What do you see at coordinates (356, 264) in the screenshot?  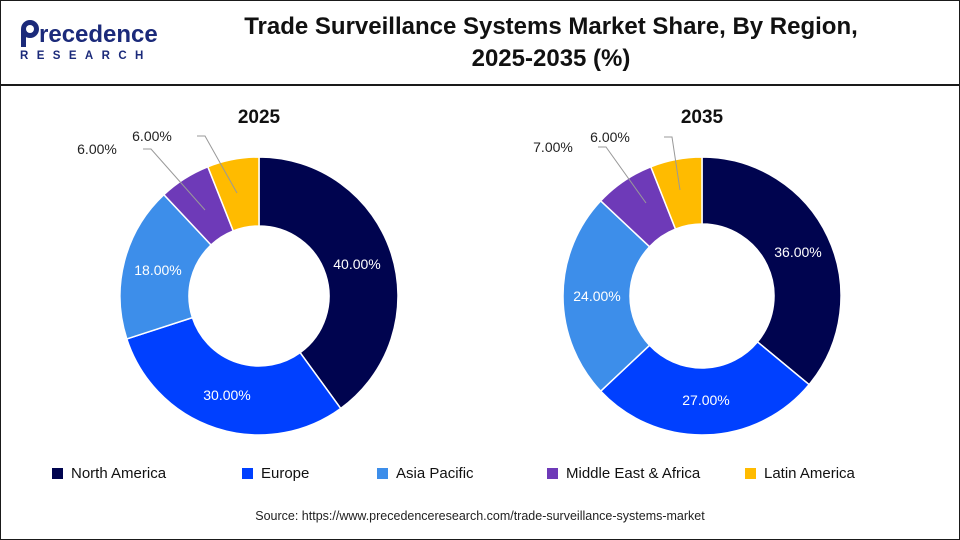 I see `data-label-2025-0: 40.00%` at bounding box center [356, 264].